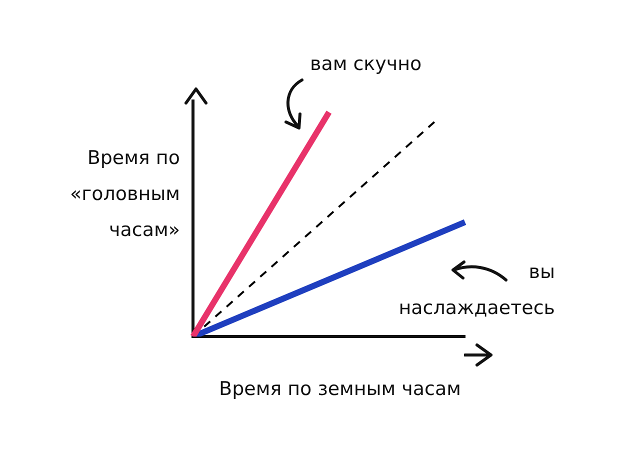  Describe the element at coordinates (340, 389) in the screenshot. I see `x-axis-title: Время по земным часам` at that location.